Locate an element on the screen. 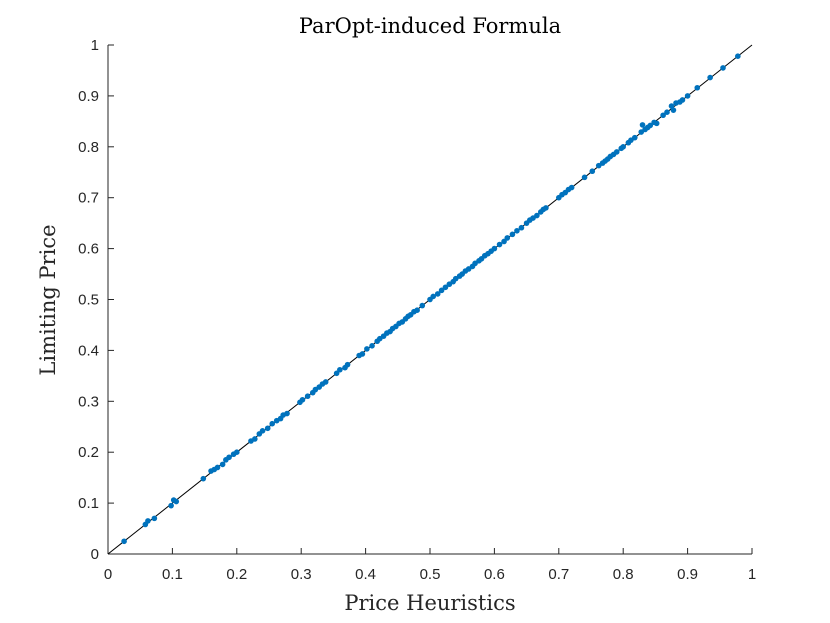  y-tick-label: 0.4 is located at coordinates (88, 350).